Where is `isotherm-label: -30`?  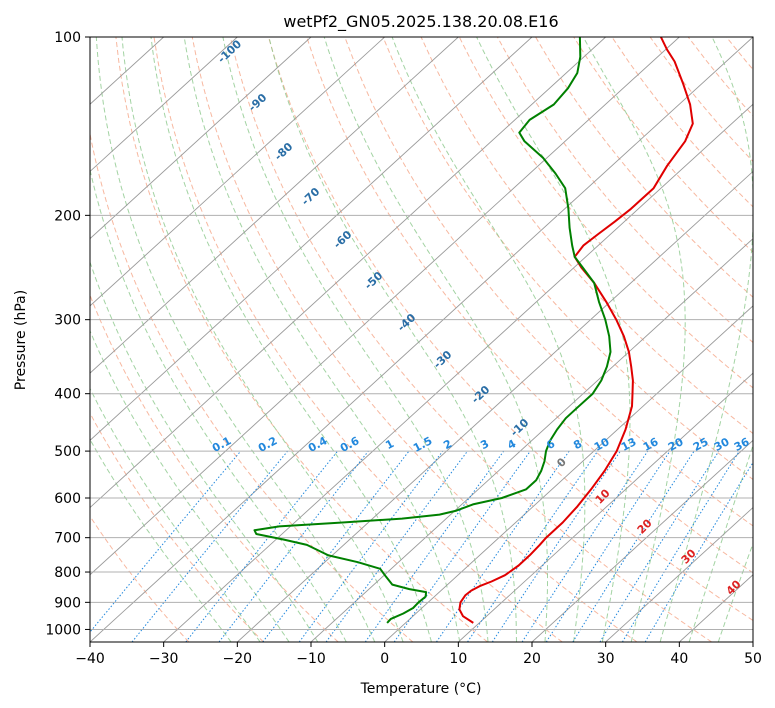
isotherm-label: -30 is located at coordinates (443, 359).